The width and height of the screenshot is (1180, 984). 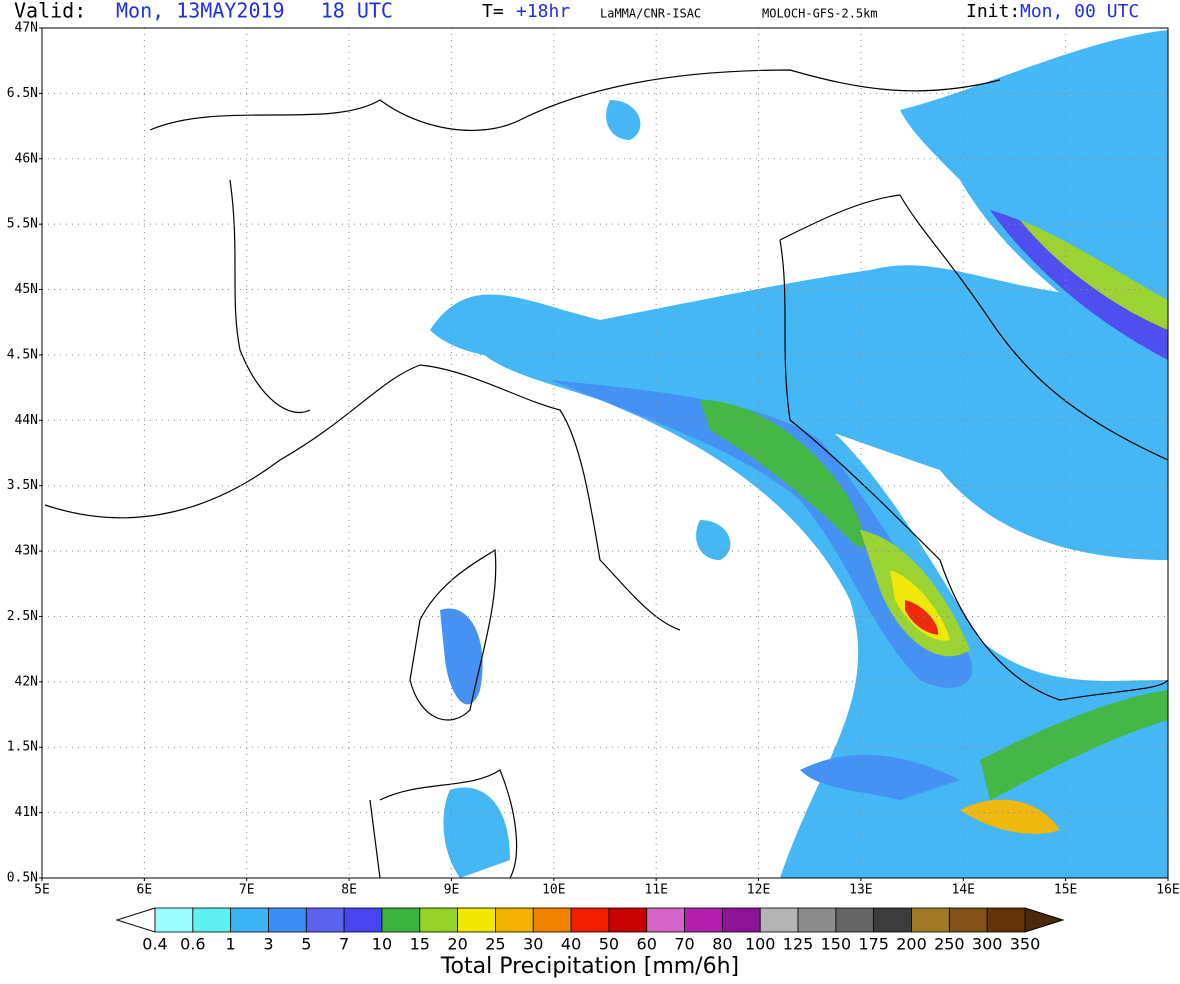 What do you see at coordinates (22, 93) in the screenshot?
I see `lat-label: 6.5N` at bounding box center [22, 93].